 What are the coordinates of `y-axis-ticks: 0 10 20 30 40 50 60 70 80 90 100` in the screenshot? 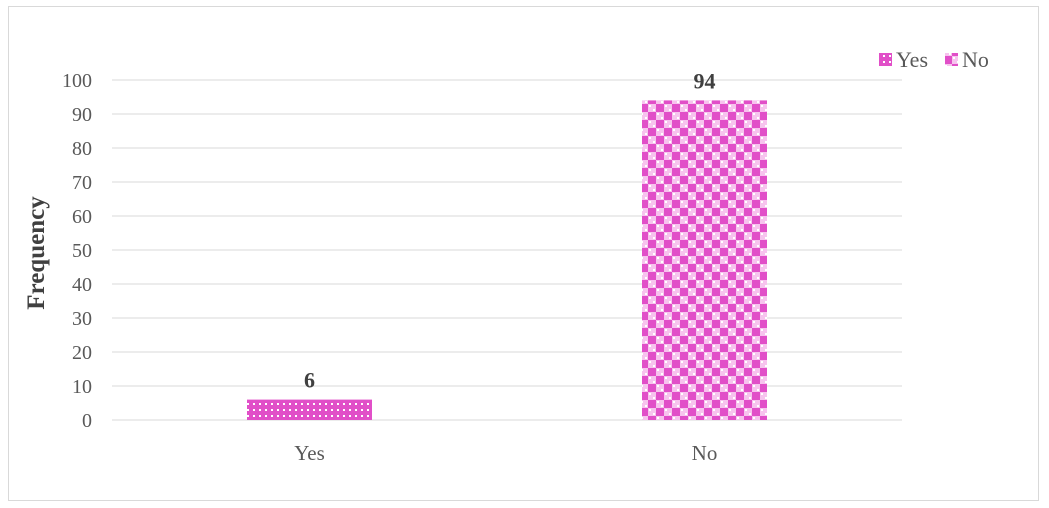 It's located at (77, 251).